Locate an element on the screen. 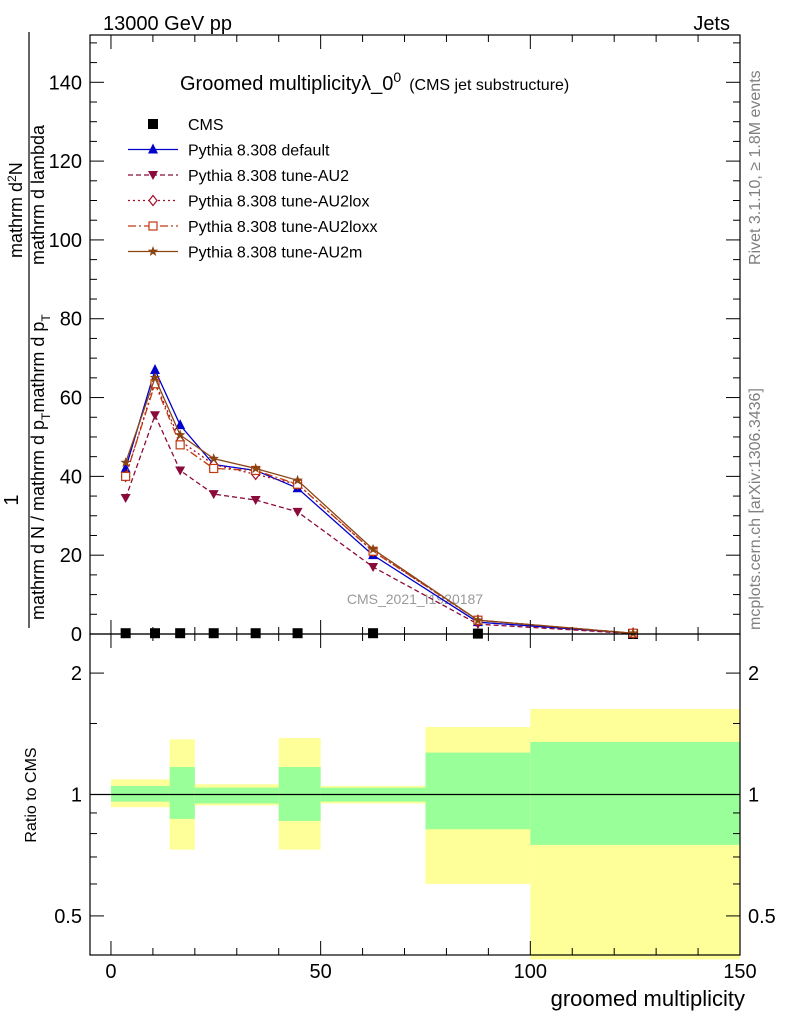 Image resolution: width=786 pixels, height=1024 pixels. watermark: CMS_2021_I1920187 is located at coordinates (415, 599).